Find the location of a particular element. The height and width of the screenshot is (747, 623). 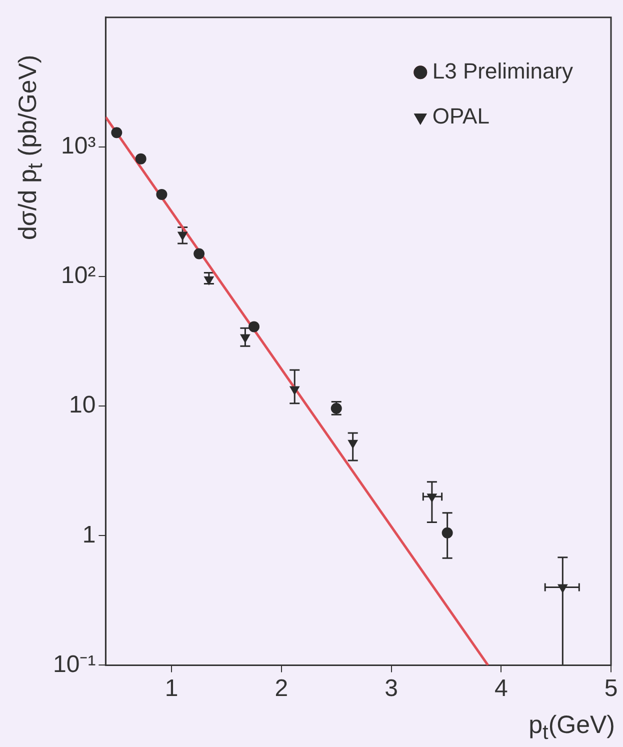

y-tick-label: 10³ is located at coordinates (78, 146).